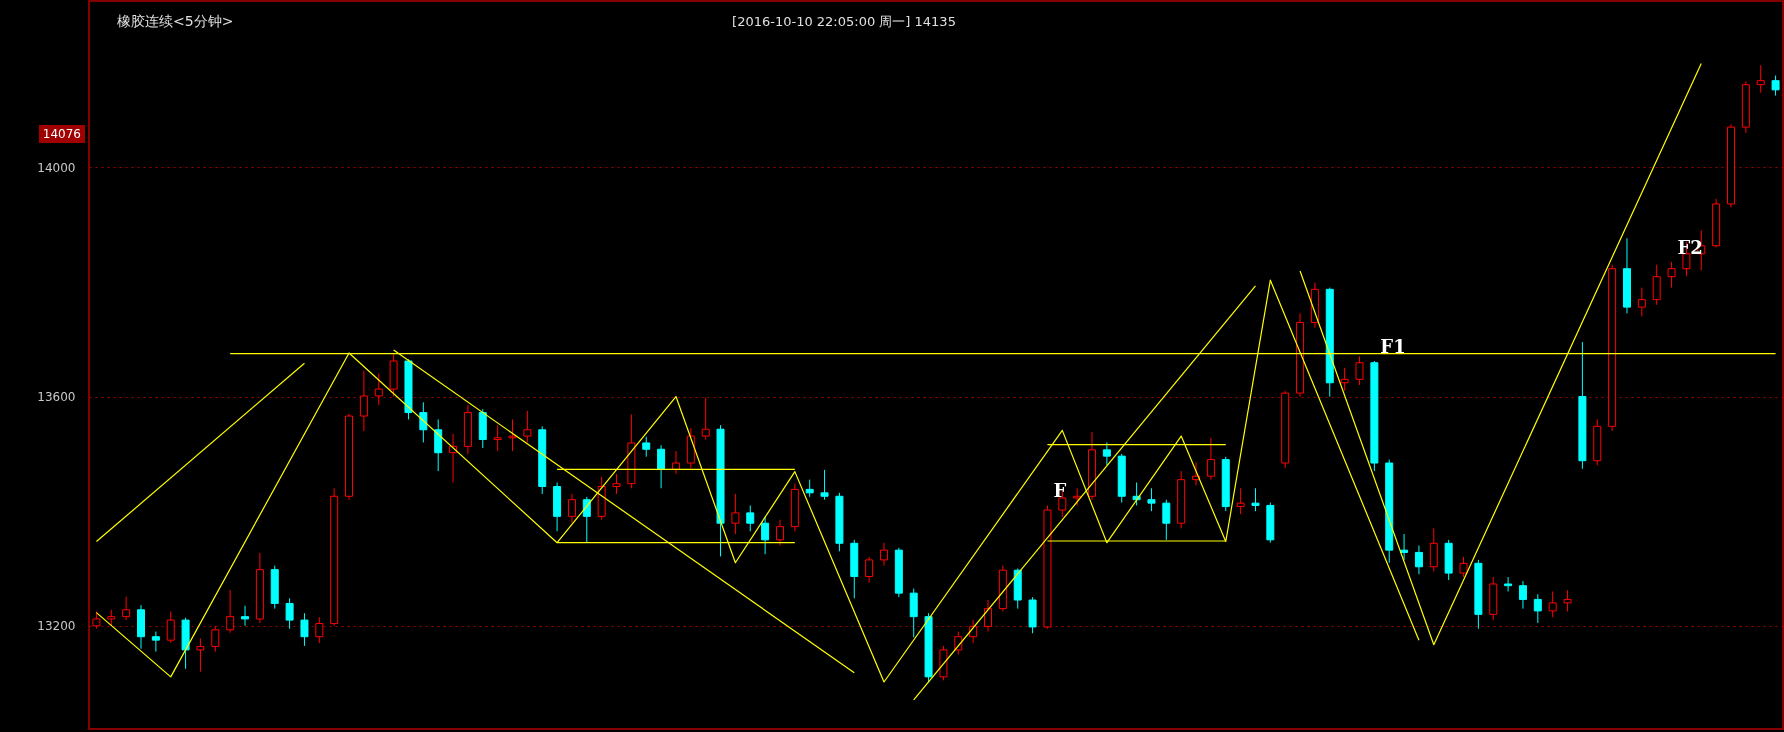 This screenshot has height=732, width=1784. I want to click on text: 14076, so click(61, 134).